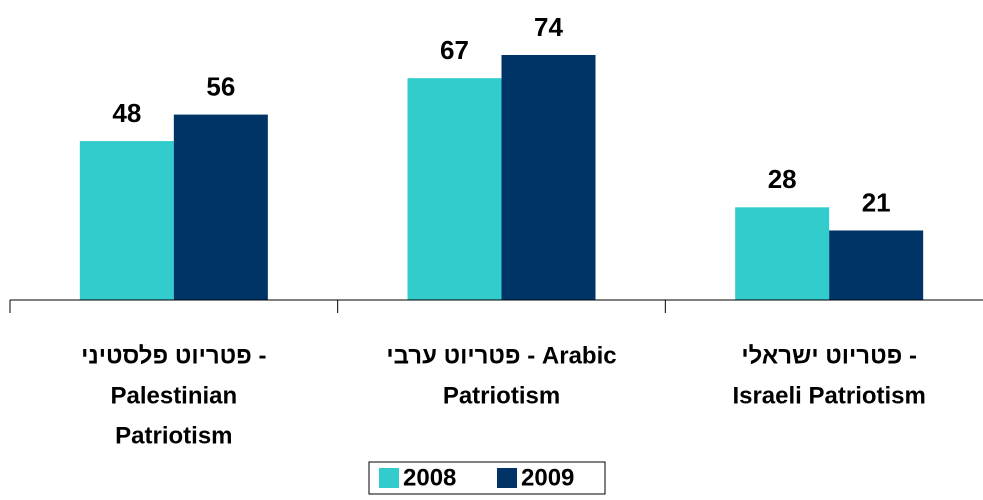  Describe the element at coordinates (548, 27) in the screenshot. I see `data-label: 74` at that location.